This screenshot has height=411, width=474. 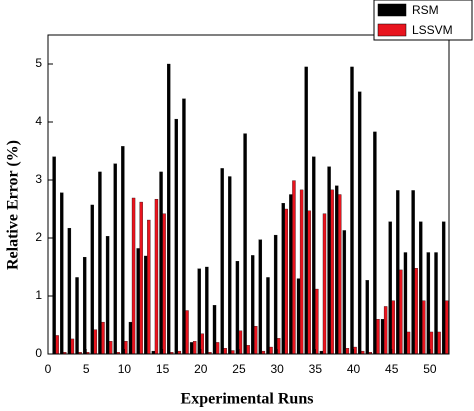 I want to click on y-tick-label: 5, so click(x=38, y=63).